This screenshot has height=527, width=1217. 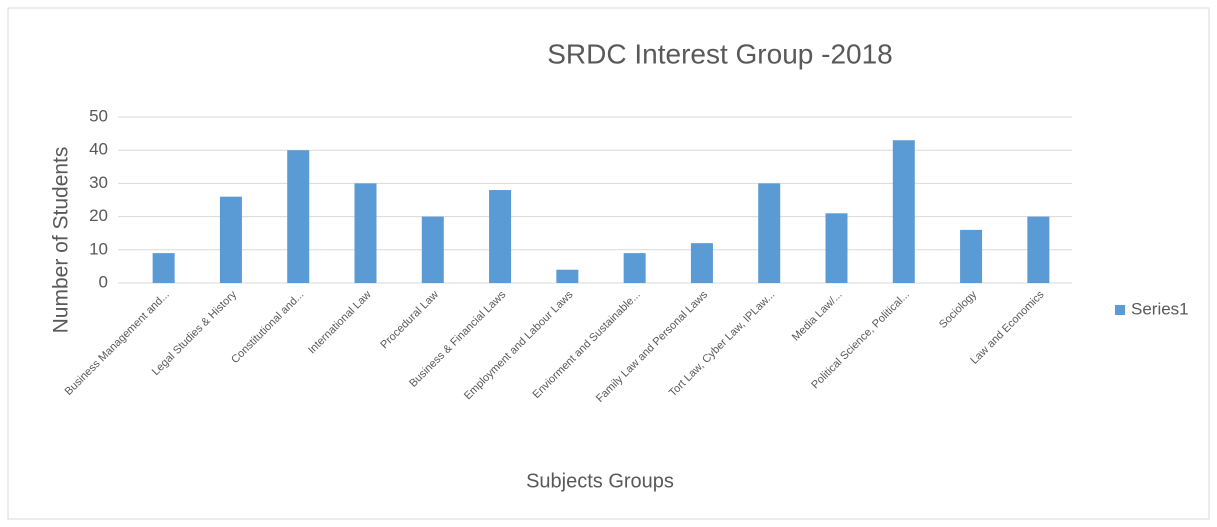 I want to click on chart-title: SRDC Interest Group -2018, so click(x=720, y=53).